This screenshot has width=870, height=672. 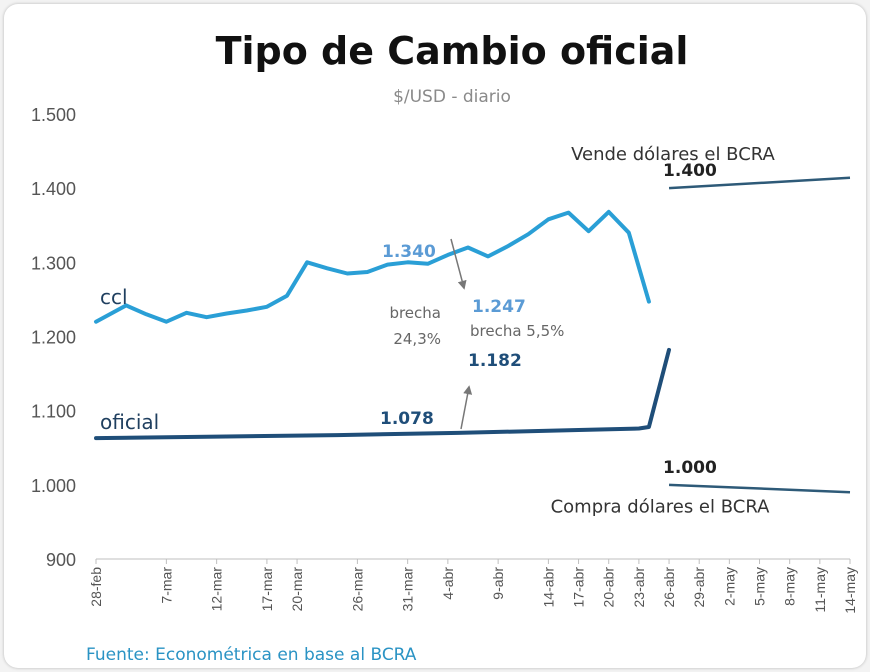 What do you see at coordinates (297, 589) in the screenshot?
I see `x-tick-label: 20-mar` at bounding box center [297, 589].